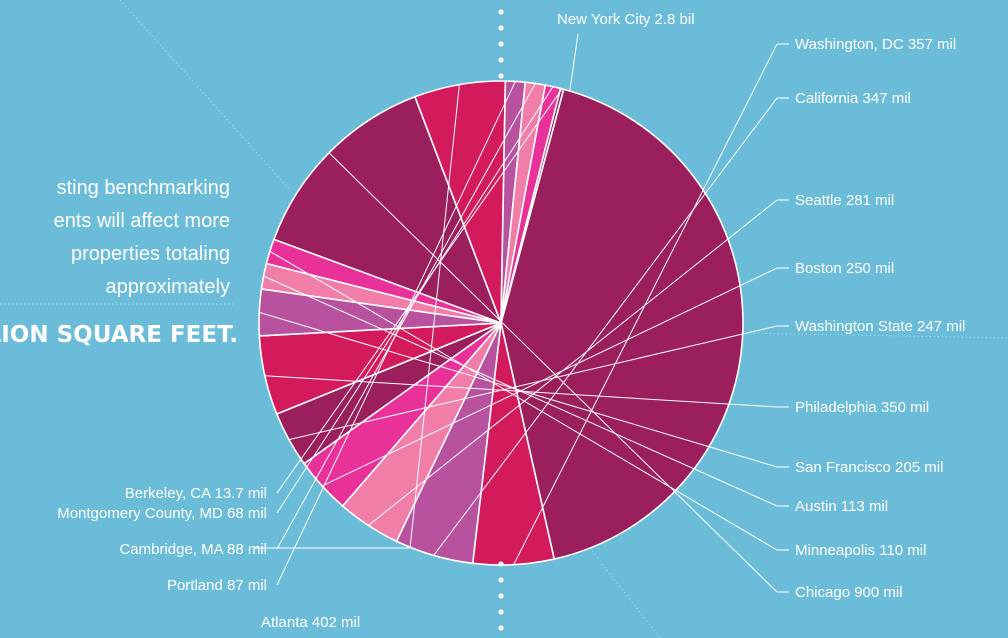 Image resolution: width=1008 pixels, height=638 pixels. Describe the element at coordinates (849, 592) in the screenshot. I see `slice-label: Chicago 900 mil` at that location.